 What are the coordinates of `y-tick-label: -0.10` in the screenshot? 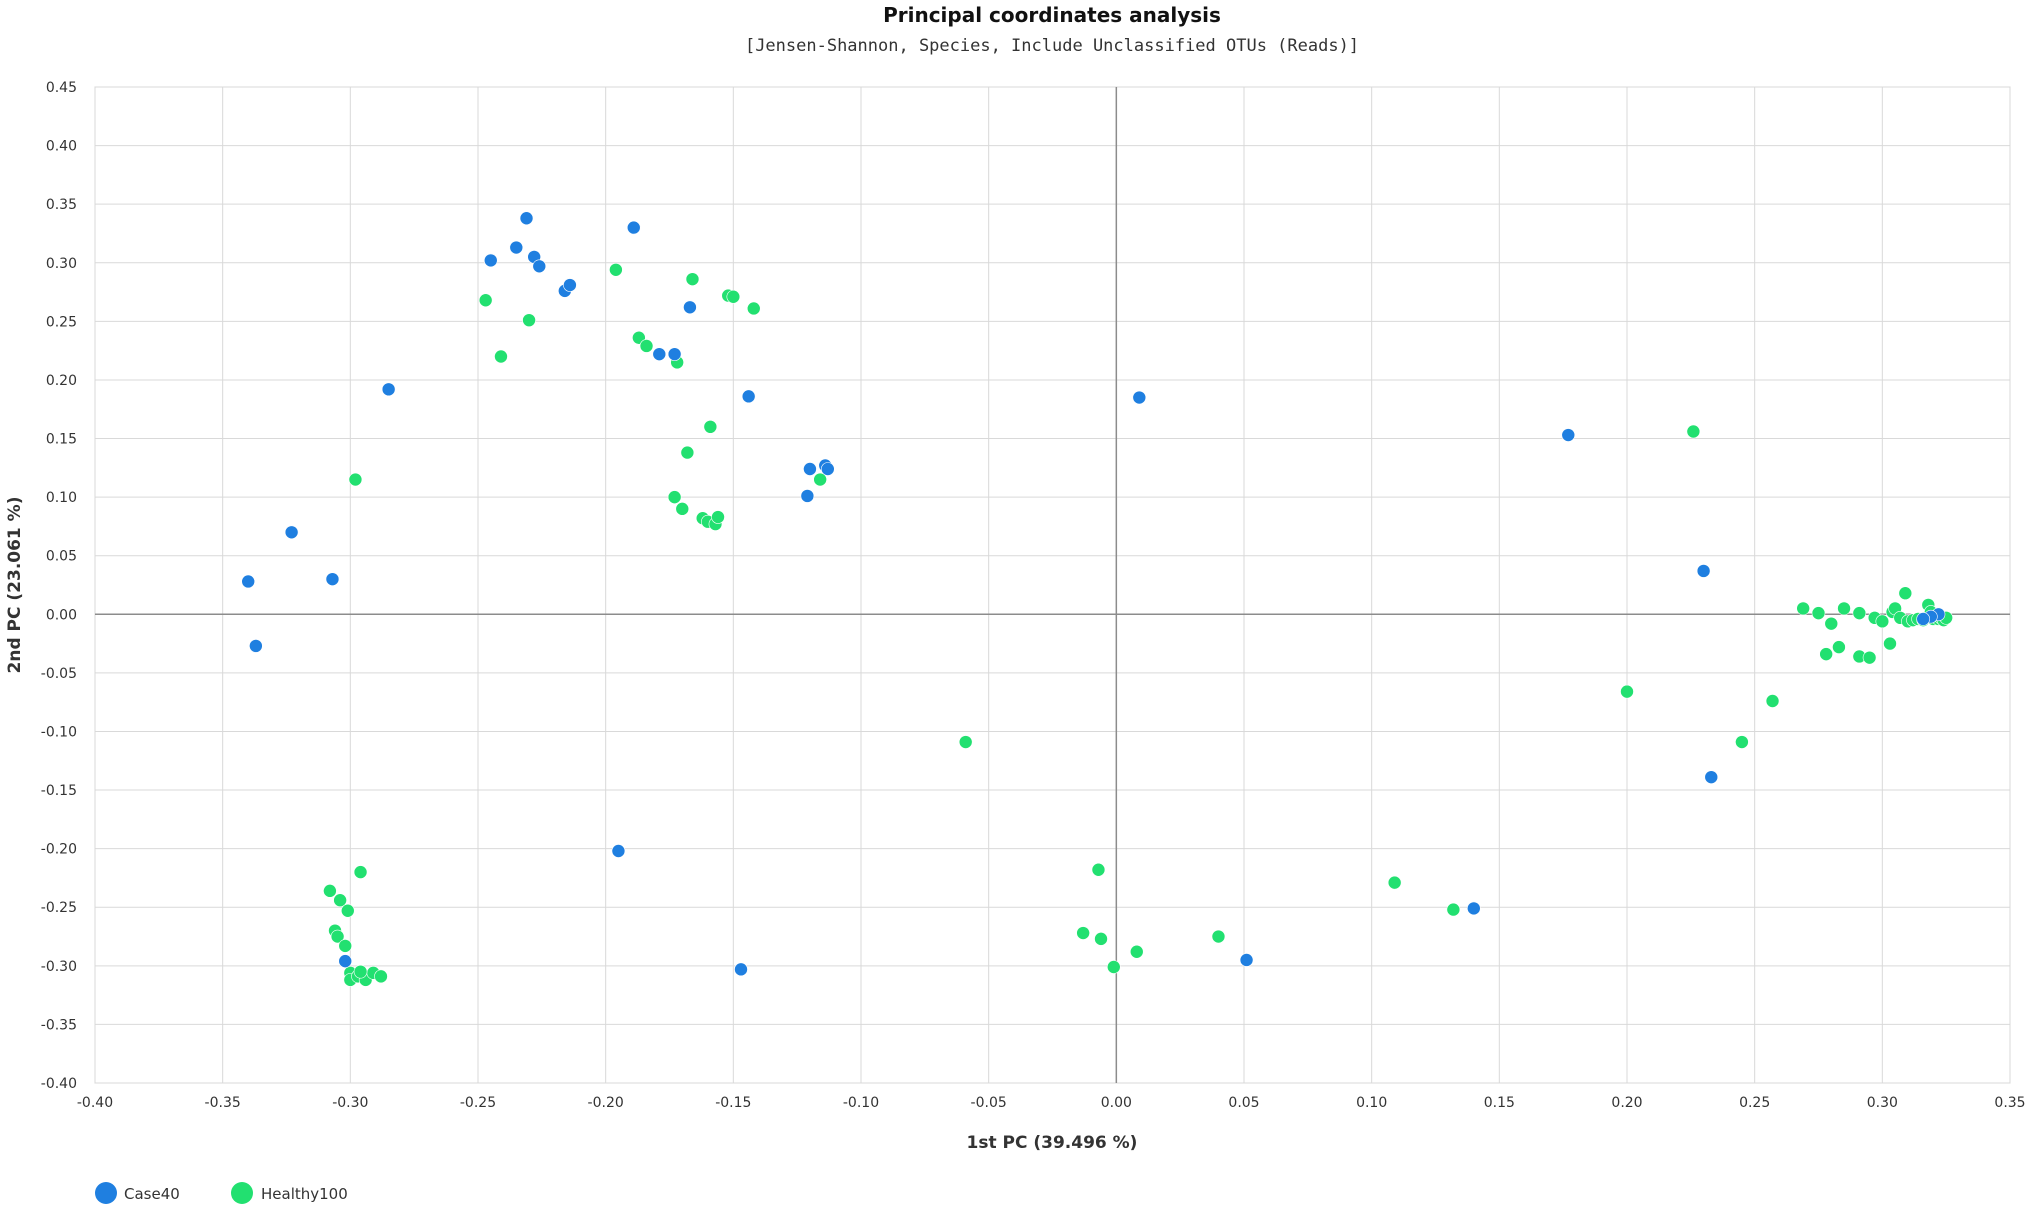 It's located at (59, 732).